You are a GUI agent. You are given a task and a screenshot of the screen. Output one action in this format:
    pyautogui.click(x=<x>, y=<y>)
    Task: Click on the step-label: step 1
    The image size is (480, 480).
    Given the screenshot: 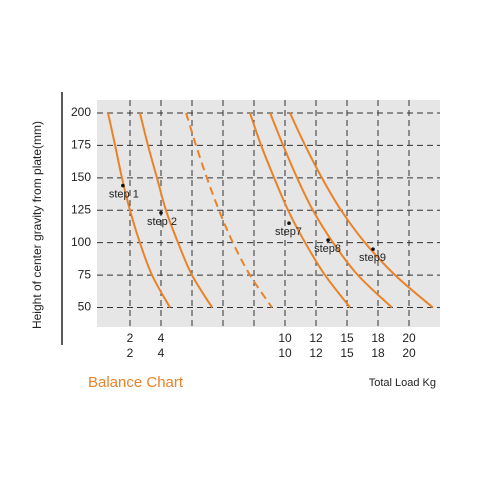 What is the action you would take?
    pyautogui.click(x=124, y=195)
    